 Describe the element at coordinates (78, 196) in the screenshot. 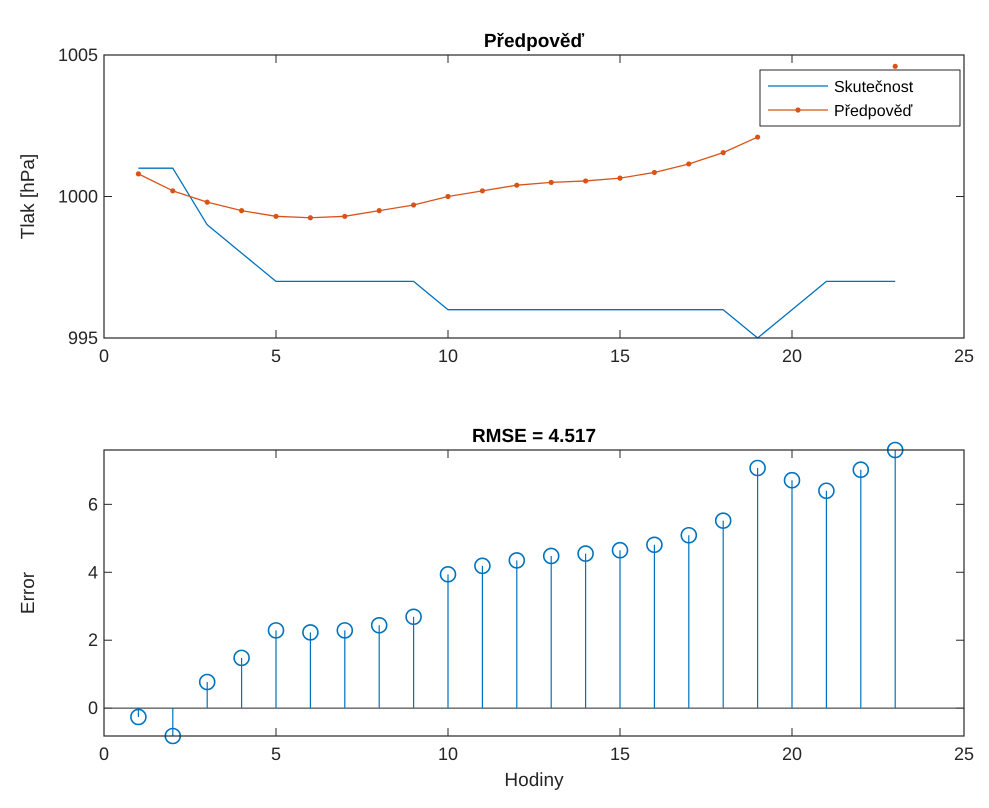

I see `y-tick-label: 1000` at that location.